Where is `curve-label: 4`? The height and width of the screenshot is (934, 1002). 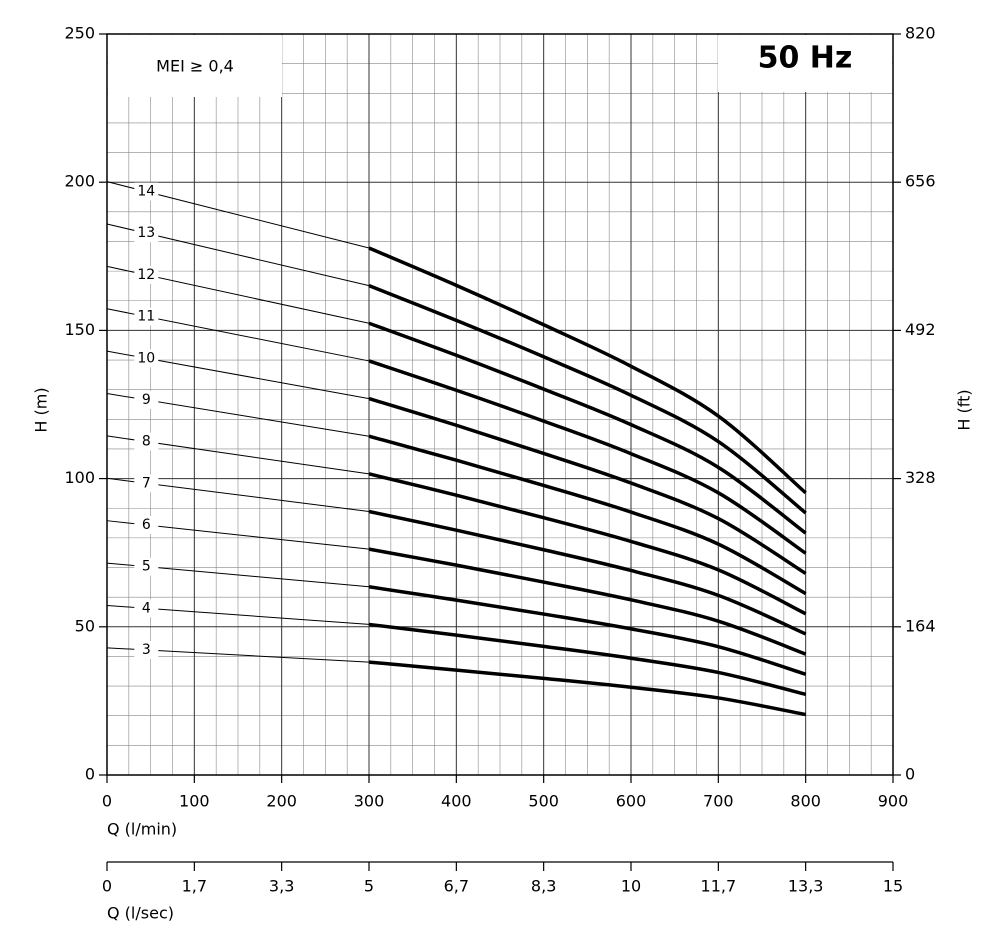
curve-label: 4 is located at coordinates (146, 608).